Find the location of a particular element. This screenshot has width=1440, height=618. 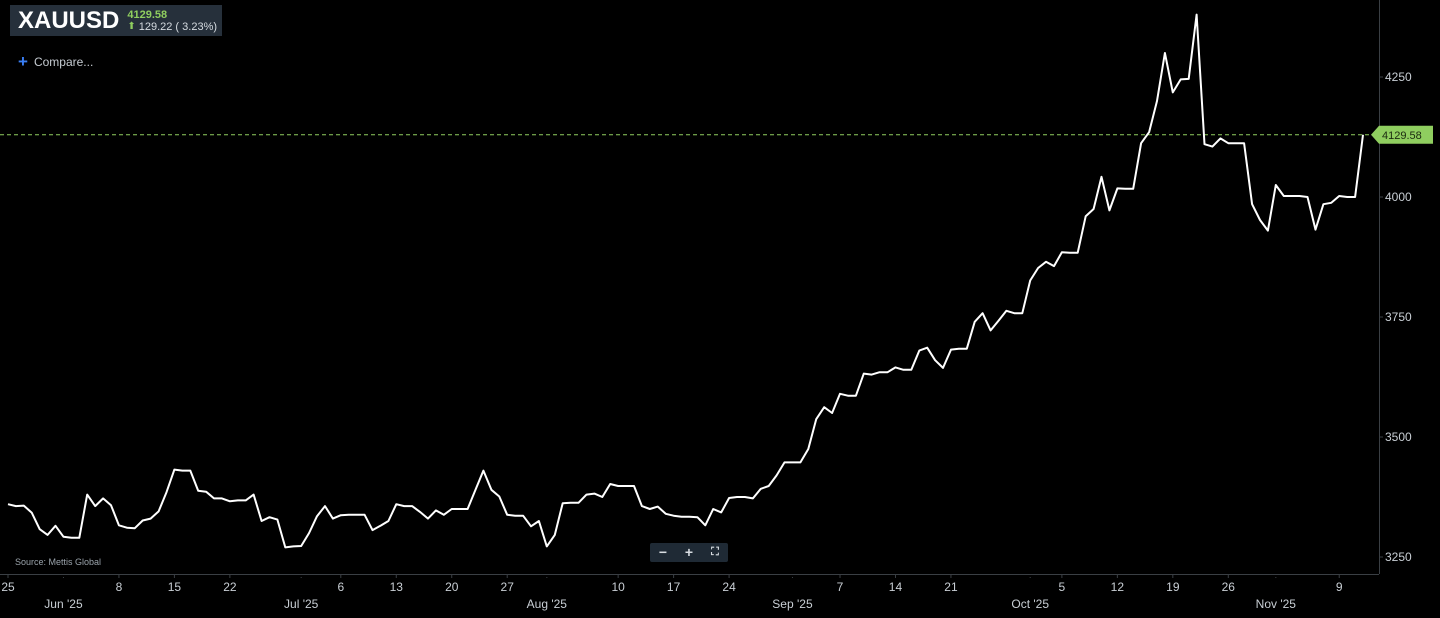

y-tick-label: 4250 is located at coordinates (1398, 77).